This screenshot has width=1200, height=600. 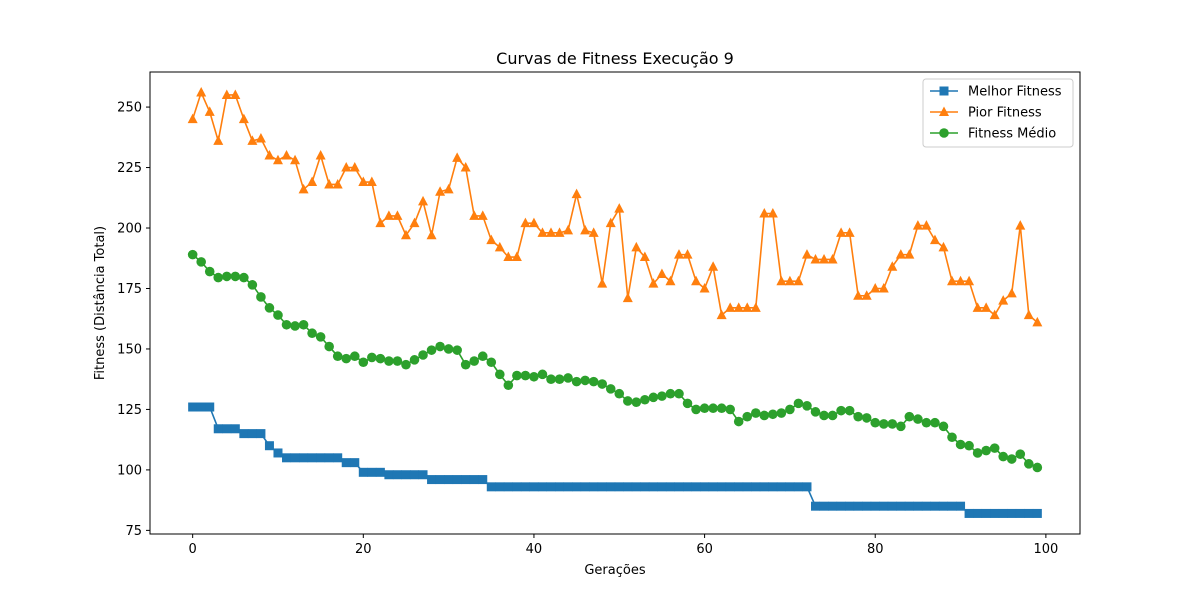 What do you see at coordinates (1005, 113) in the screenshot?
I see `legend-label: Pior Fitness` at bounding box center [1005, 113].